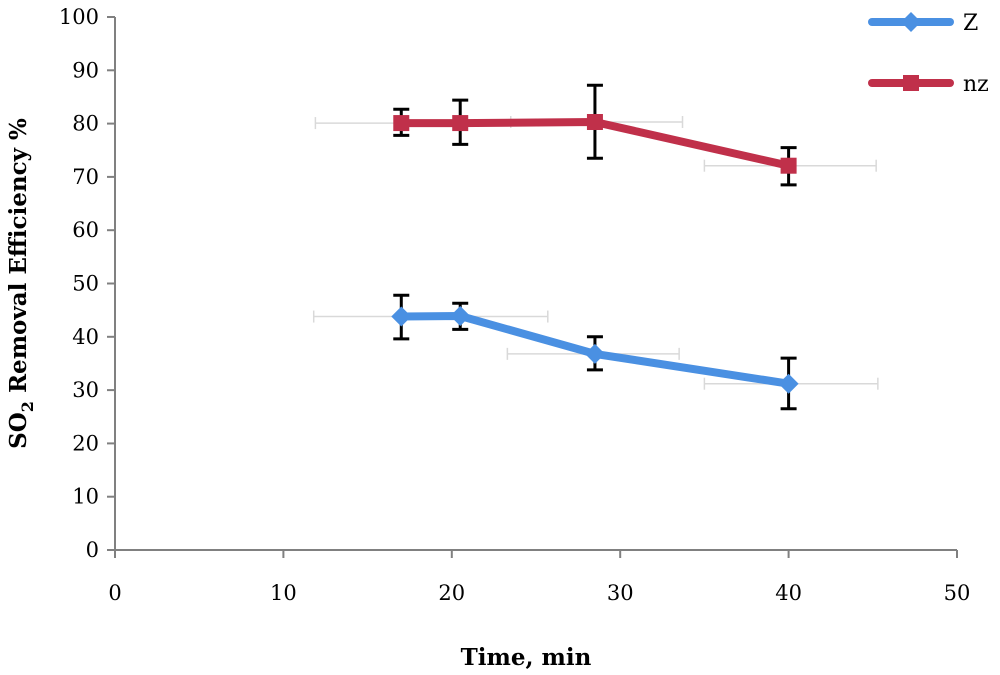 The image size is (1000, 675). What do you see at coordinates (788, 593) in the screenshot?
I see `x-tick-label: 40` at bounding box center [788, 593].